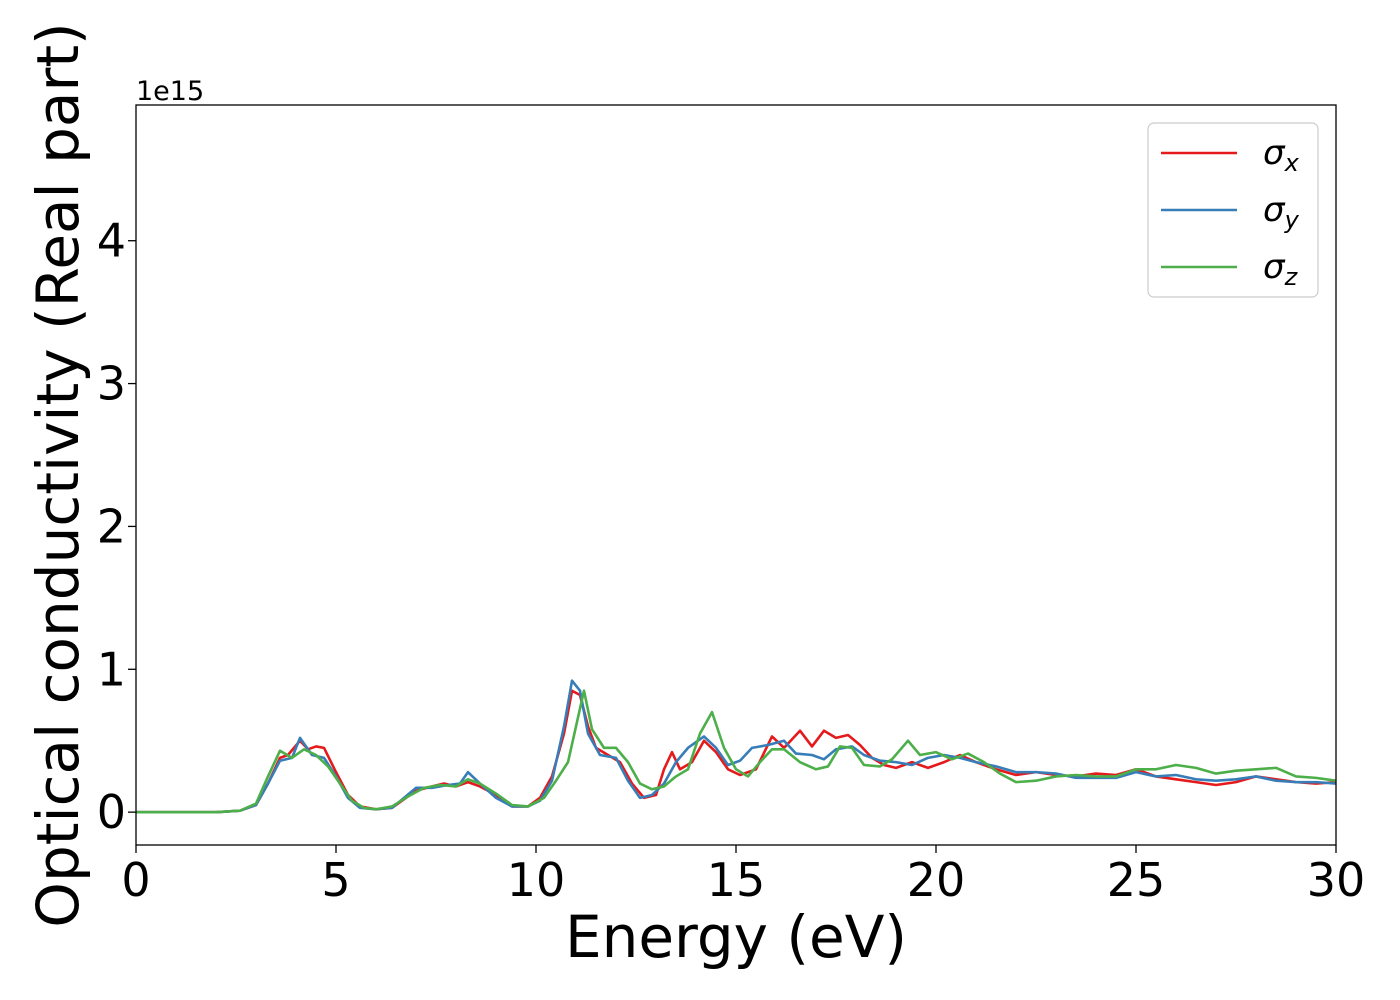  I want to click on y-tick-label: 1, so click(111, 669).